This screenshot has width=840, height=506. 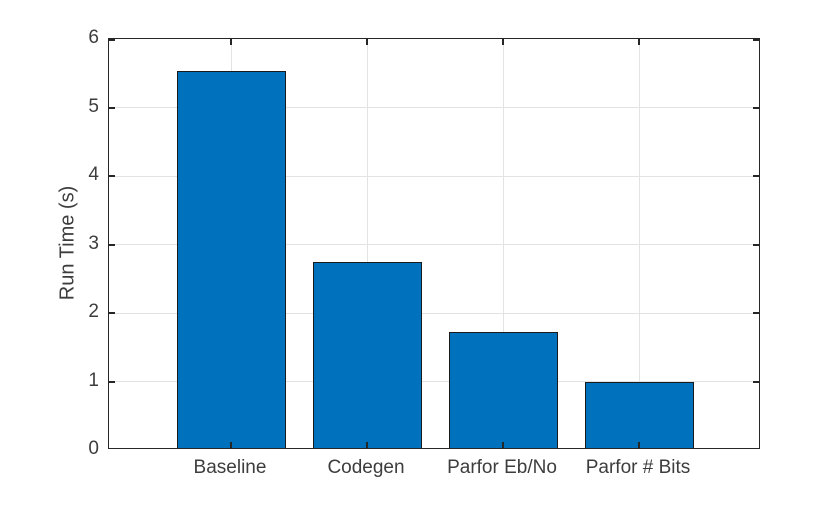 I want to click on y-tick-label: 5, so click(x=93, y=106).